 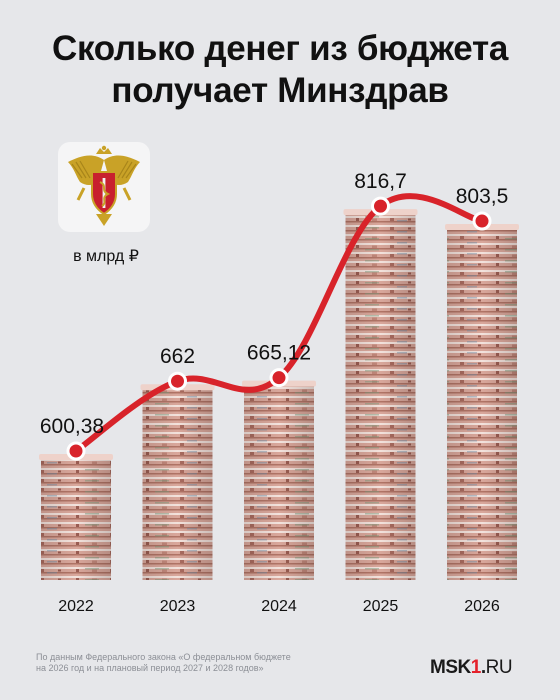 What do you see at coordinates (476, 667) in the screenshot?
I see `logo-part-2: 1` at bounding box center [476, 667].